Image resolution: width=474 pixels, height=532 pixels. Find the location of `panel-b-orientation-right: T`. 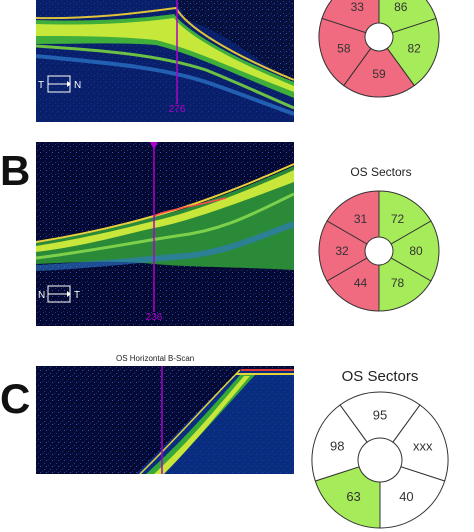

panel-b-orientation-right: T is located at coordinates (77, 295).